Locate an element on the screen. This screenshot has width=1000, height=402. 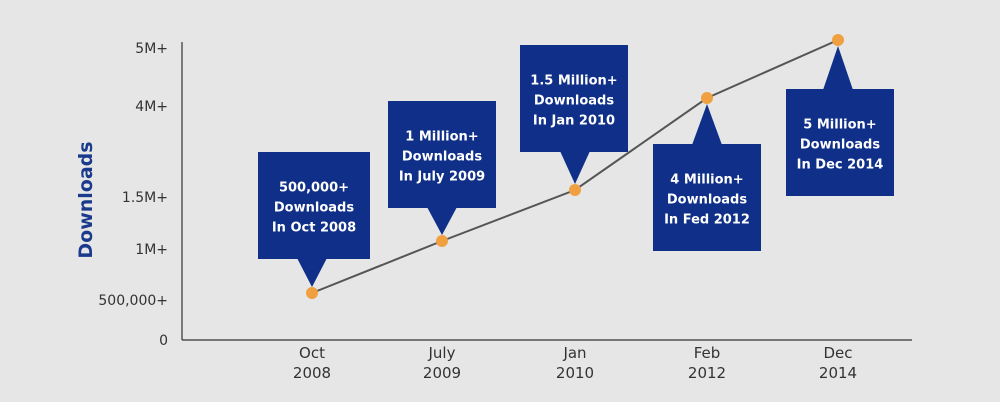
callout-text-line: In Fed 2012 is located at coordinates (707, 220).